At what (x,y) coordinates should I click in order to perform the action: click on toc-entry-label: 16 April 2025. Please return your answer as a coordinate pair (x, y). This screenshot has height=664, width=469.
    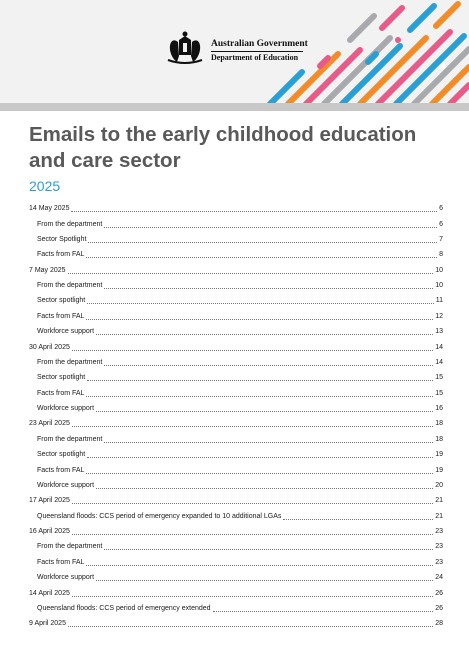
    Looking at the image, I should click on (49, 532).